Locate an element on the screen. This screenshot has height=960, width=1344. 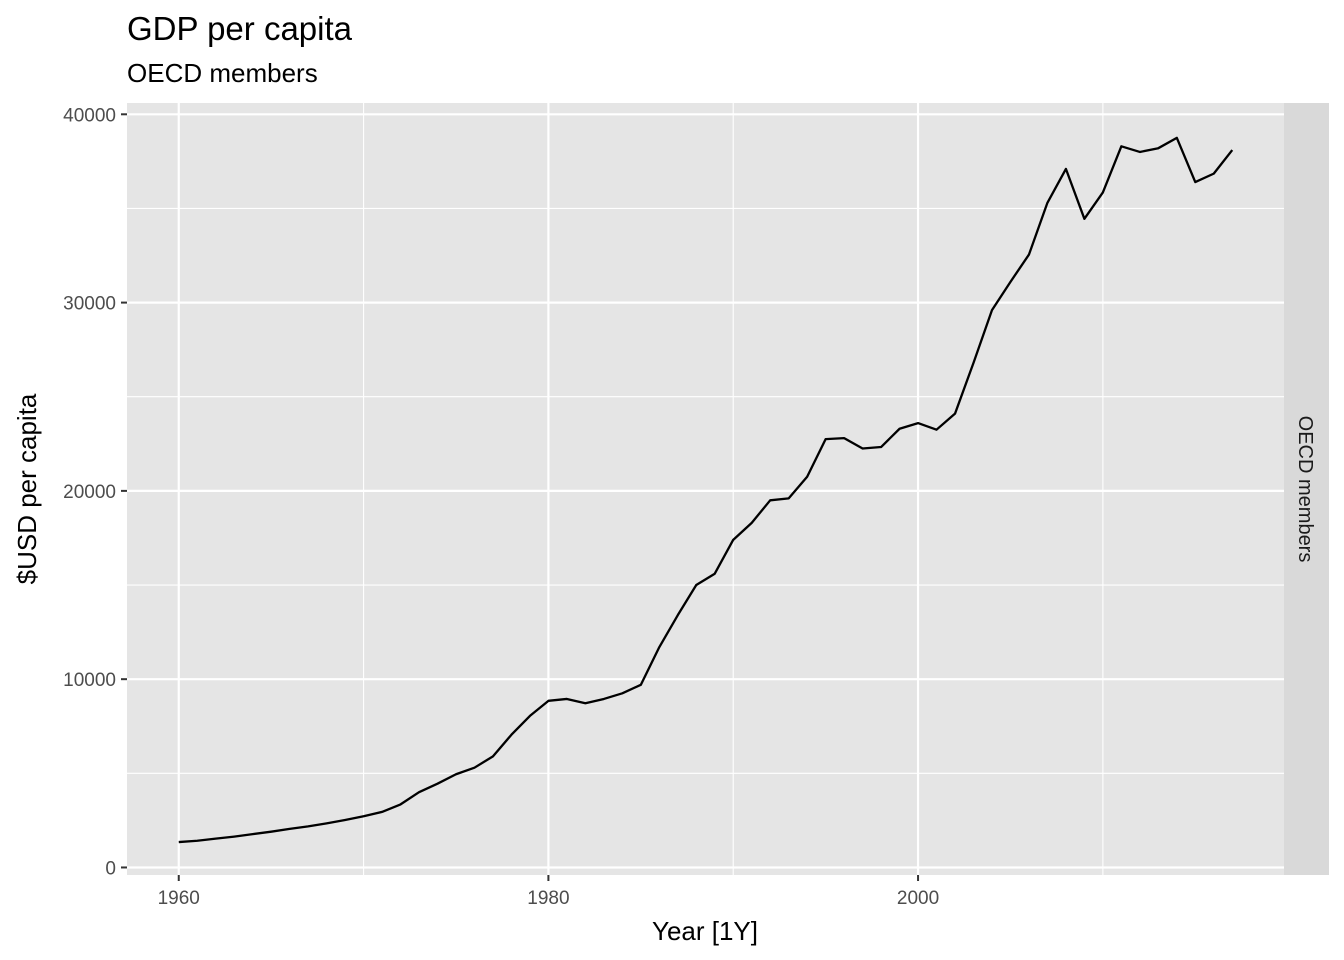
x-axis-title: Year [1Y] is located at coordinates (705, 931).